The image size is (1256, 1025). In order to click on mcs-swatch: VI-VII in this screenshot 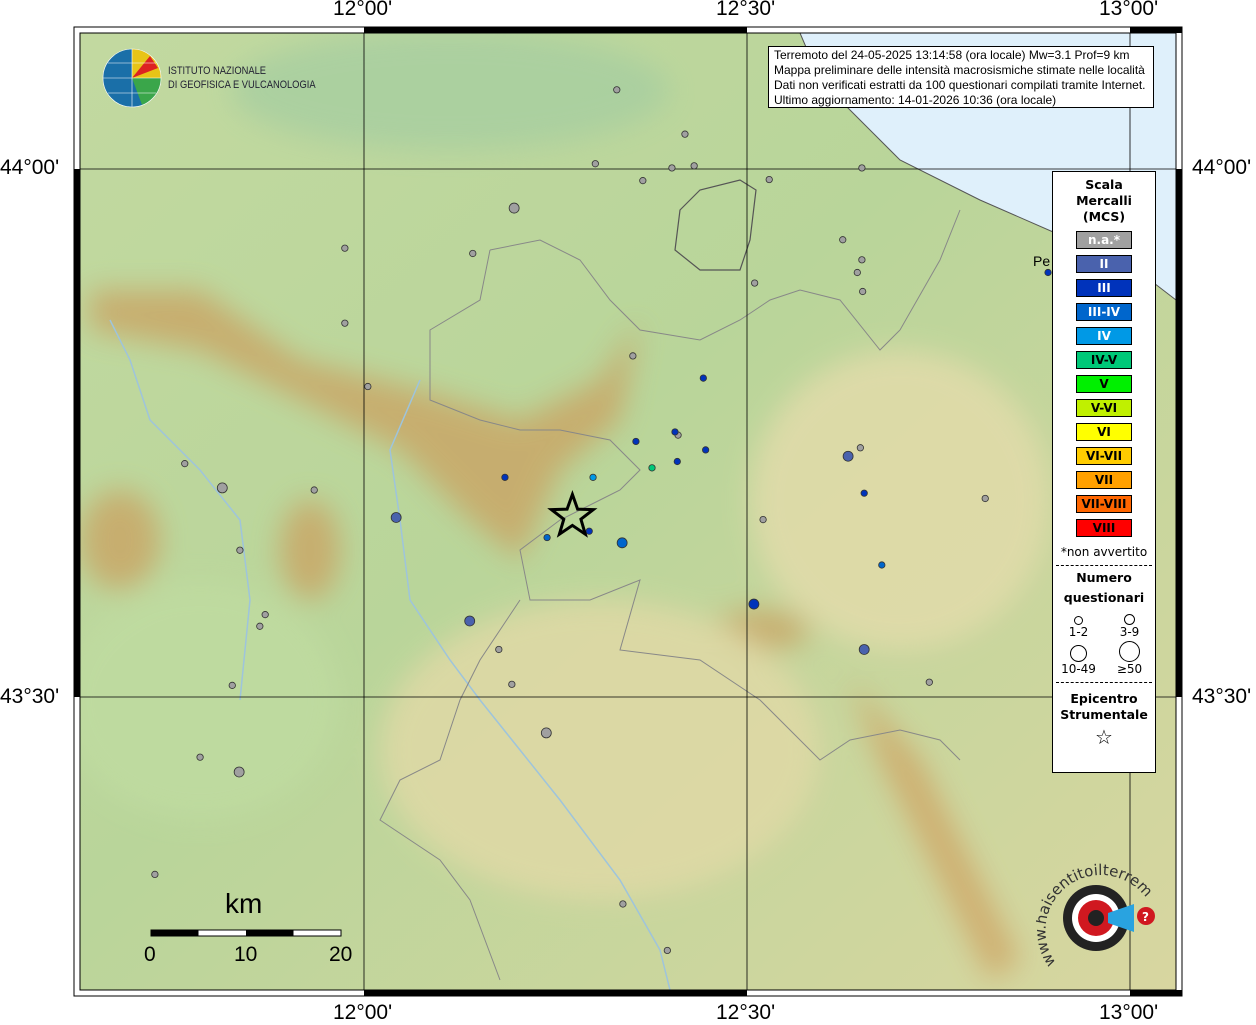, I will do `click(1104, 456)`.